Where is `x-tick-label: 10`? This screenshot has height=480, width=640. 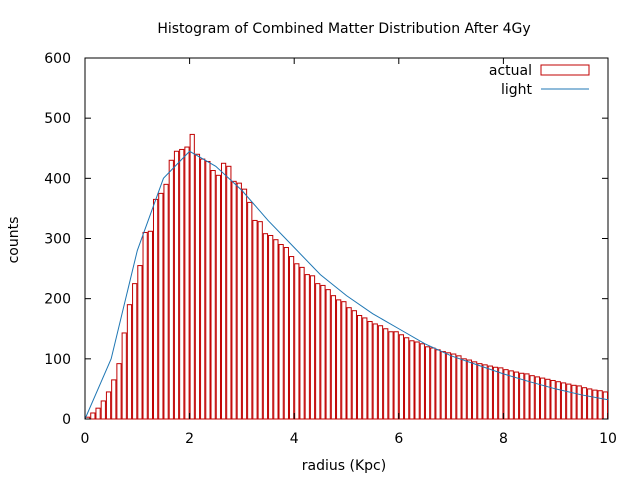
x-tick-label: 10 is located at coordinates (608, 439).